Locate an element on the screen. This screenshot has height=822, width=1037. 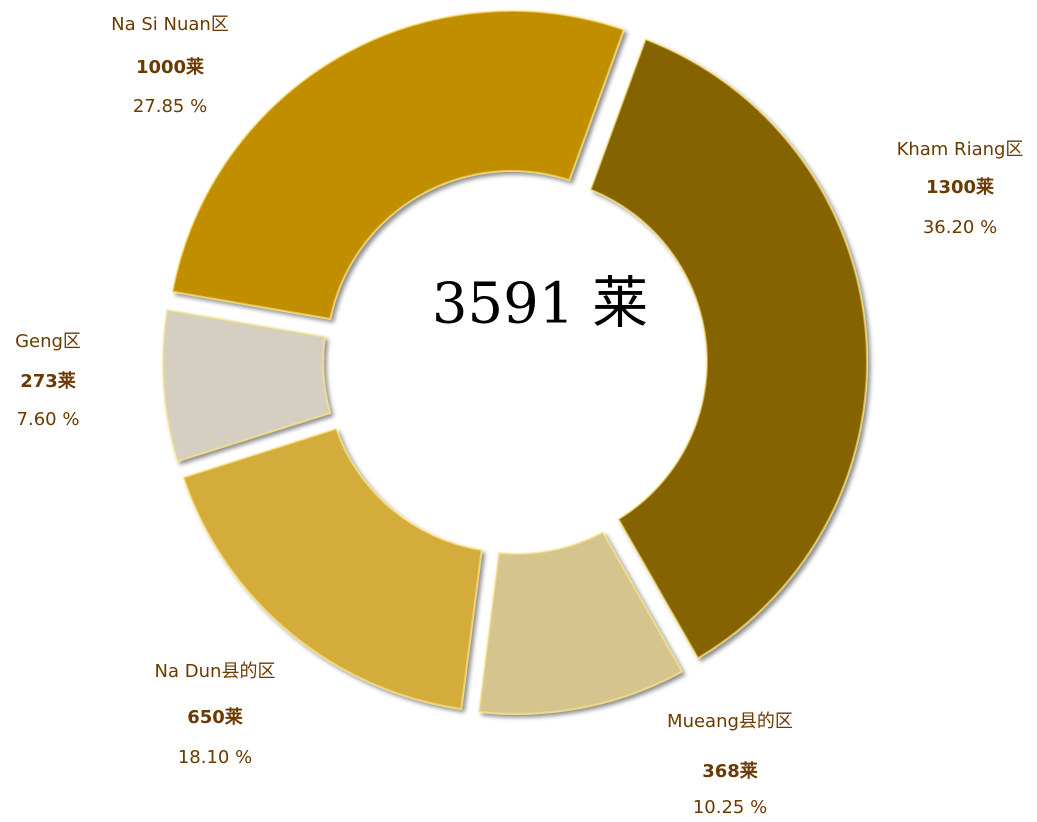
segment-name: Mueang县的区 is located at coordinates (730, 721).